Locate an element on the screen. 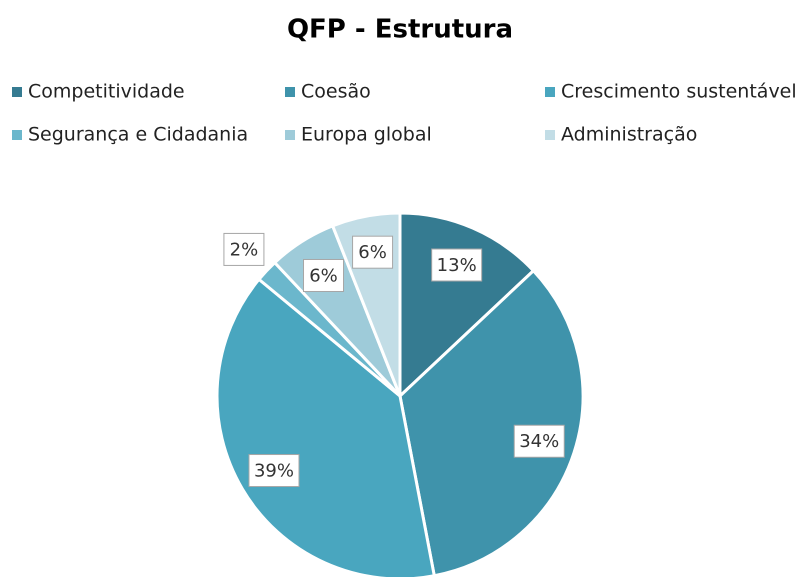  legend-label: Administração is located at coordinates (629, 135).